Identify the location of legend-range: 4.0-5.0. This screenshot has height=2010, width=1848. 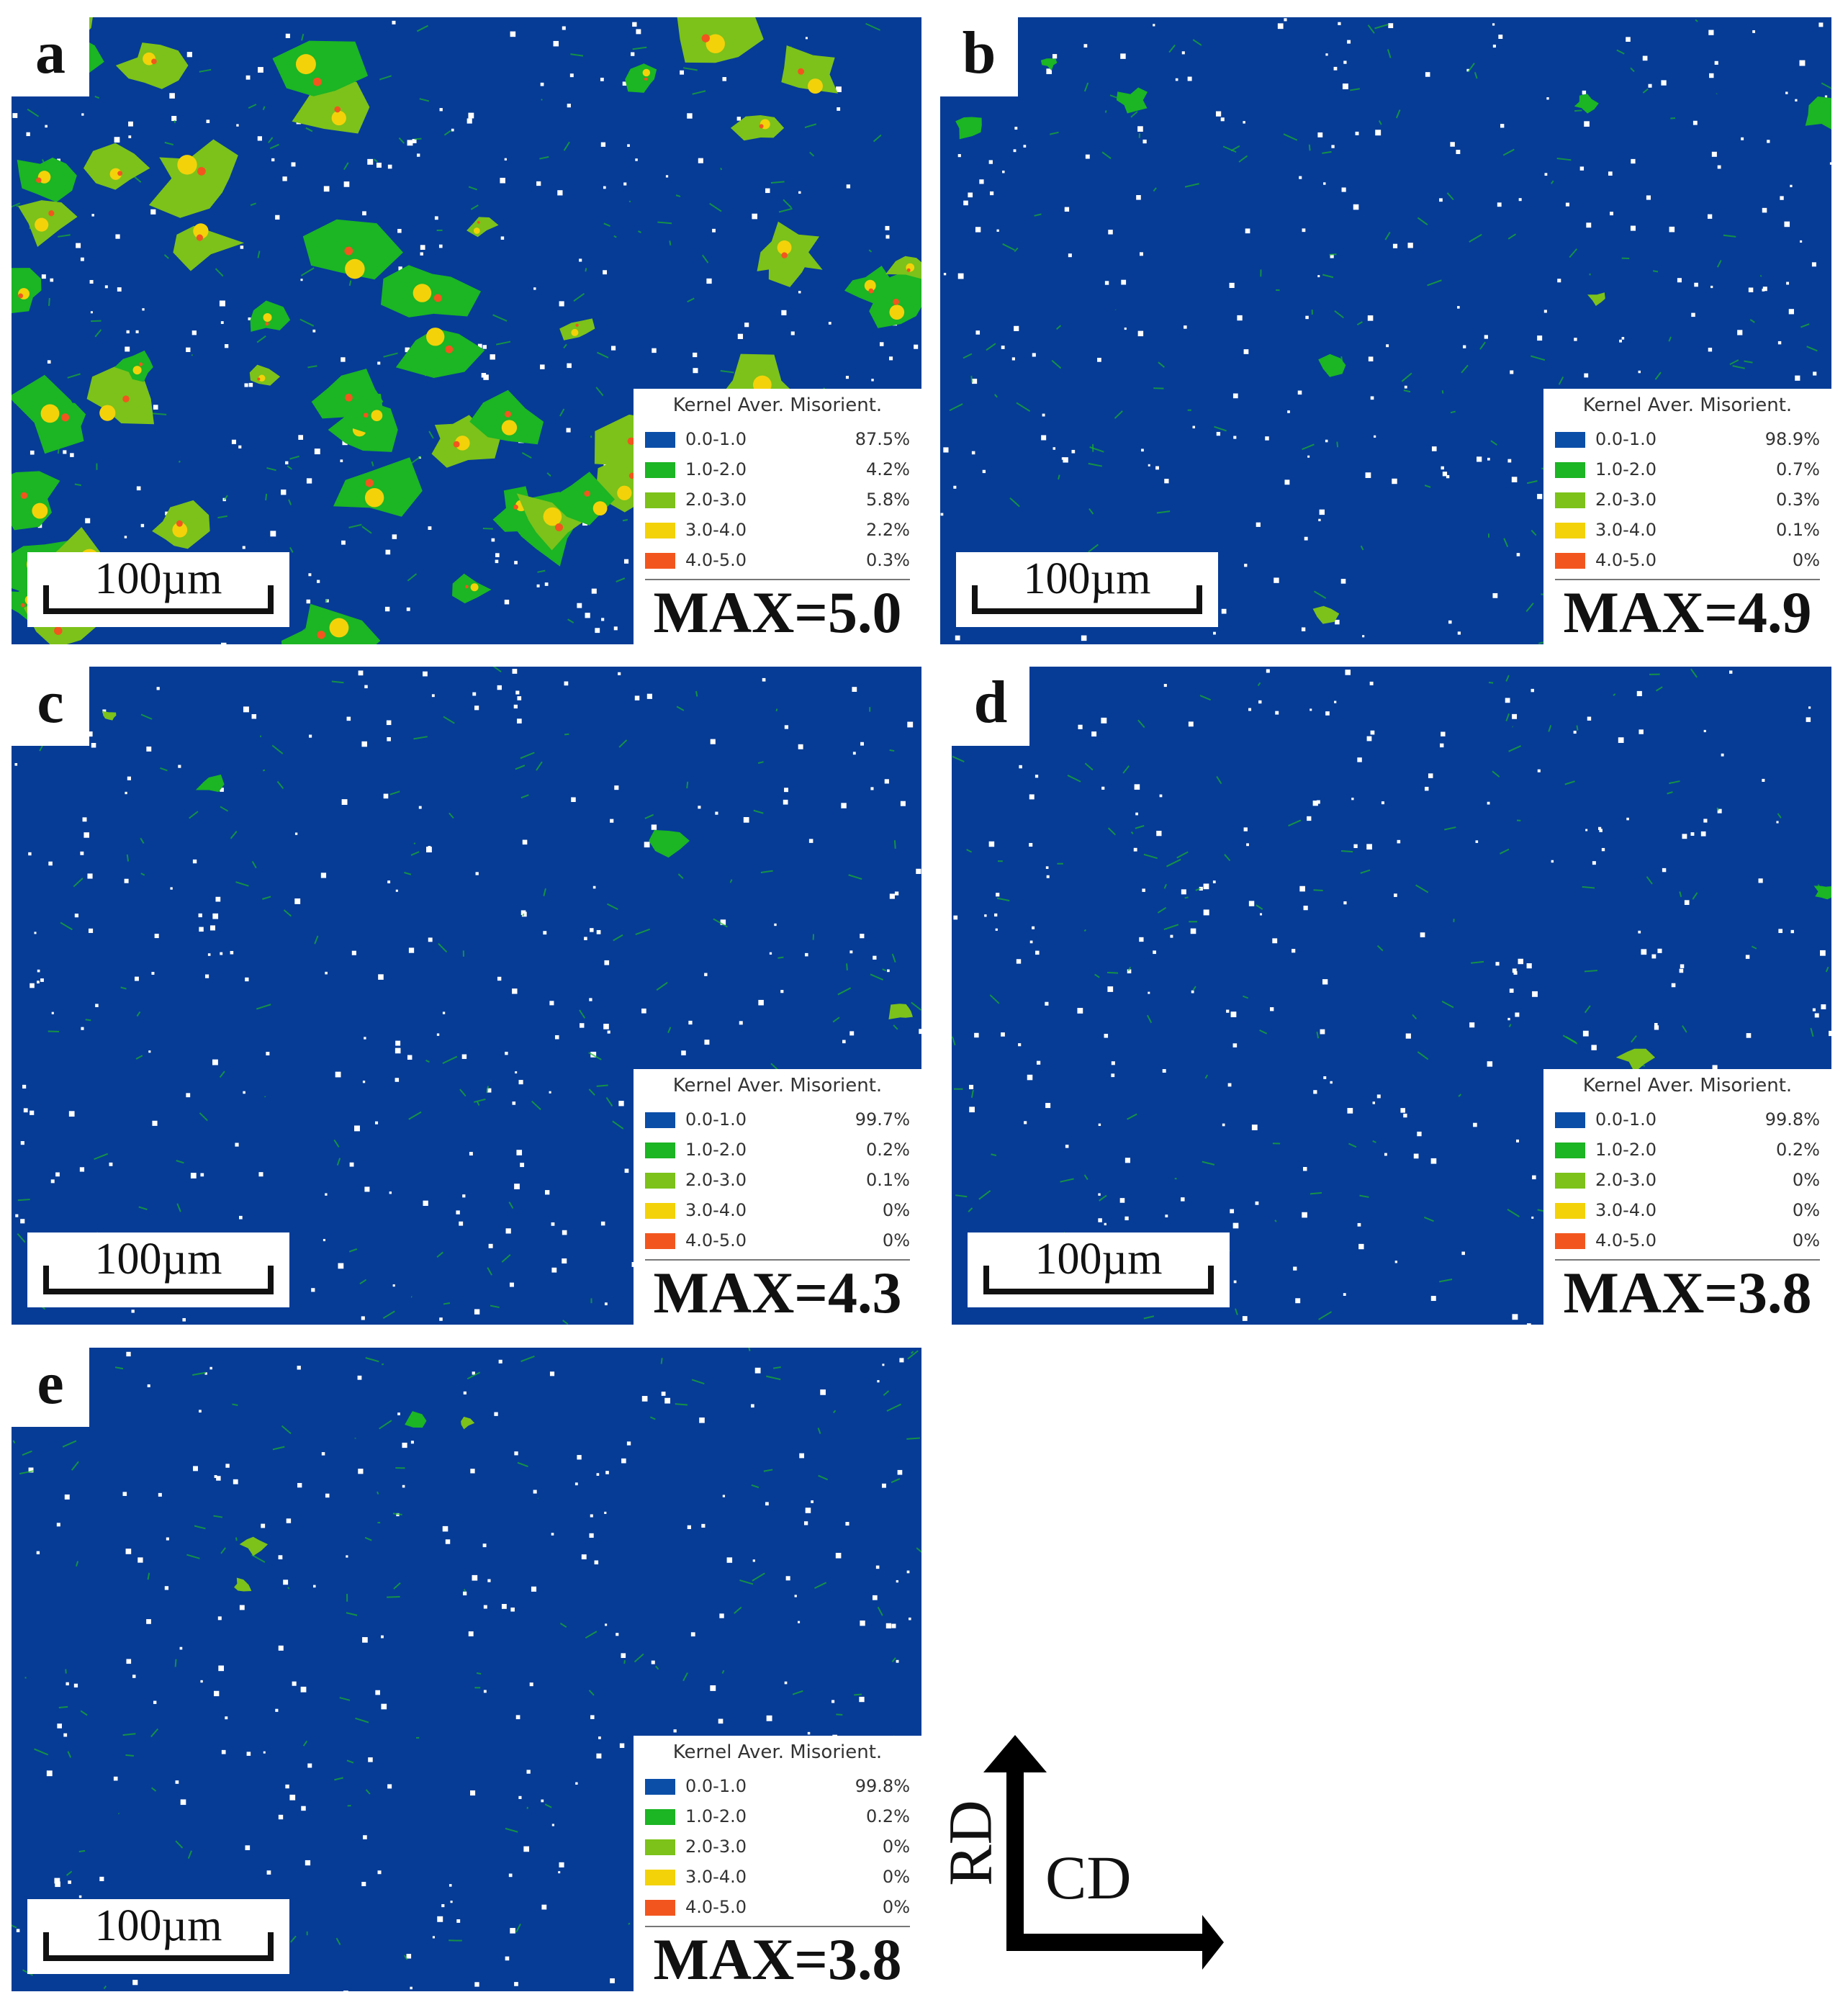
(716, 1907).